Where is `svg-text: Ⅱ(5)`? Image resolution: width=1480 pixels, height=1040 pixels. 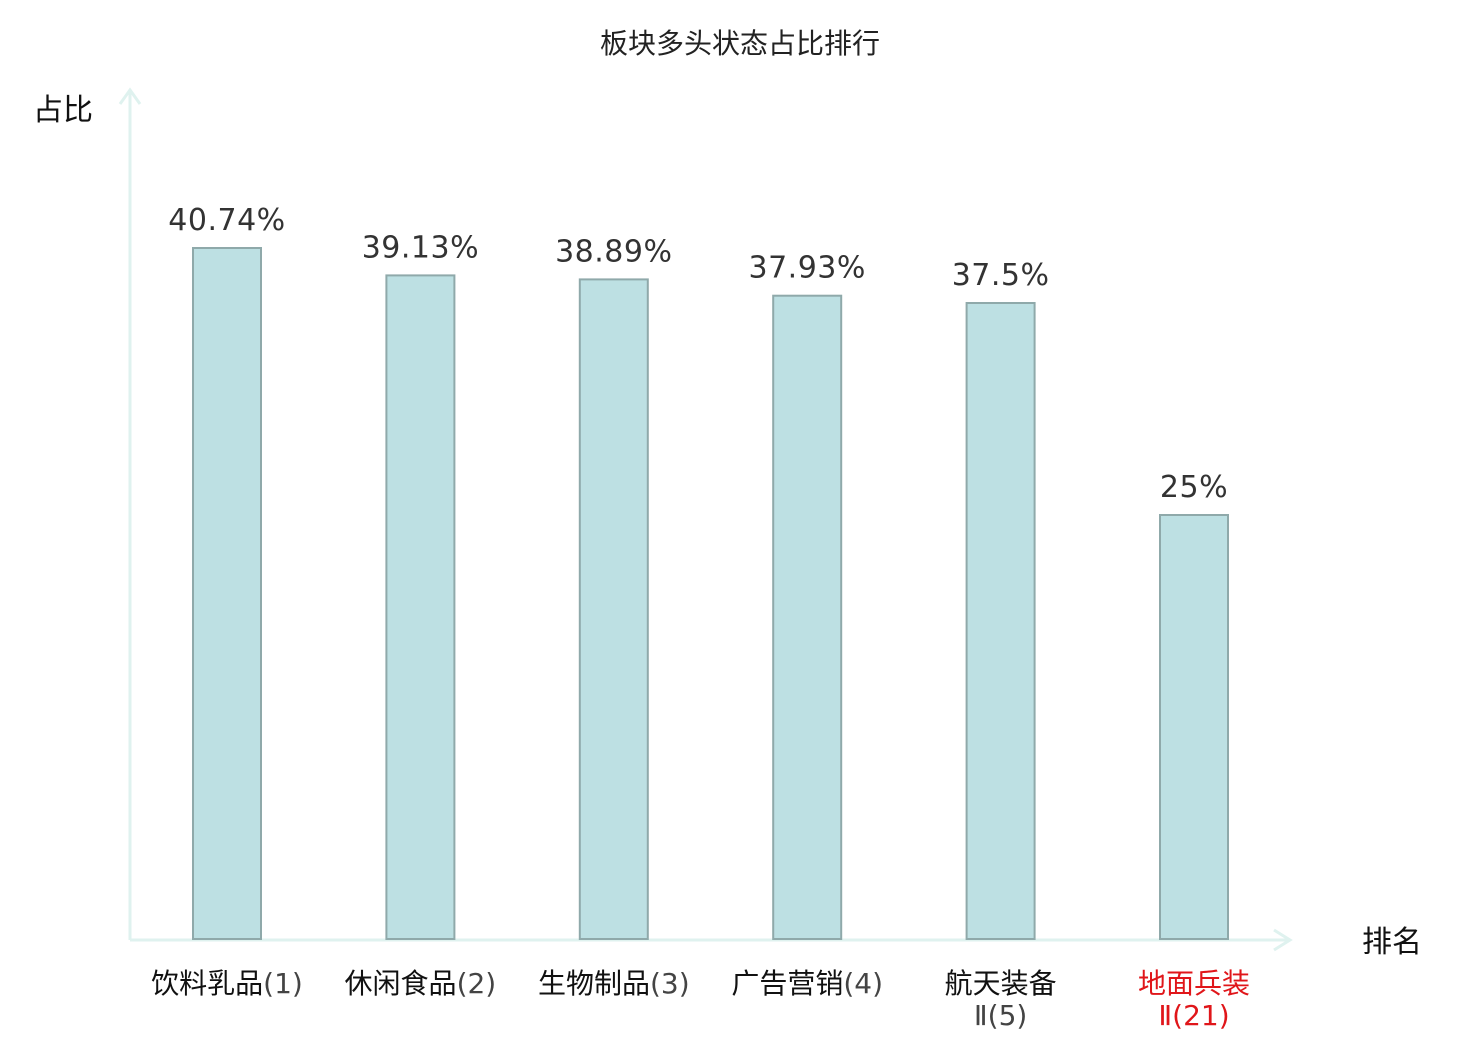
svg-text: Ⅱ(5) is located at coordinates (1000, 1015).